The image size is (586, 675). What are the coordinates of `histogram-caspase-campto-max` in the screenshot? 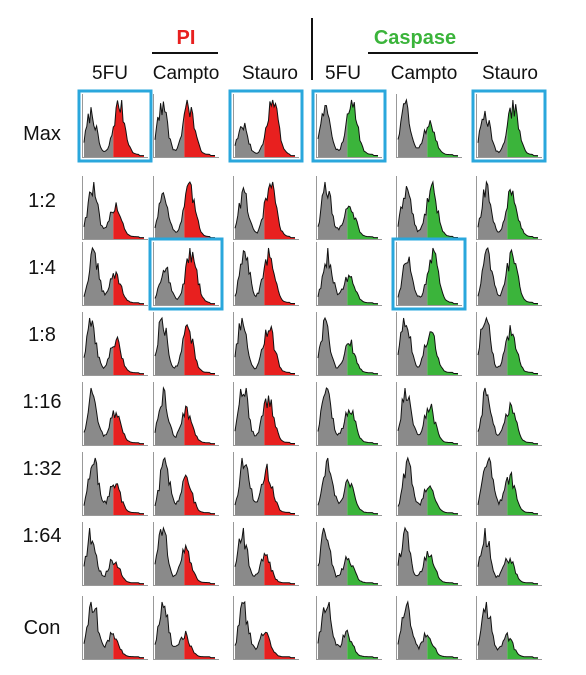 It's located at (429, 126).